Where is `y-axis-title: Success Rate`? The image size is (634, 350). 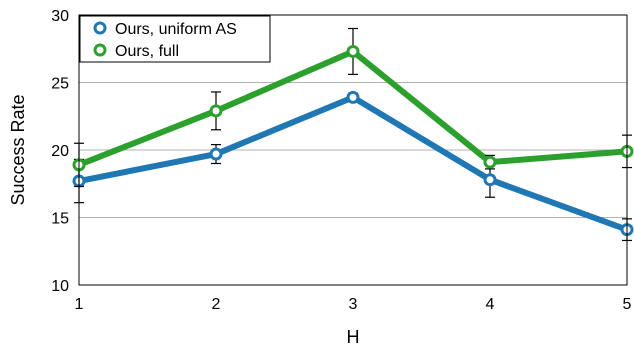 y-axis-title: Success Rate is located at coordinates (18, 149).